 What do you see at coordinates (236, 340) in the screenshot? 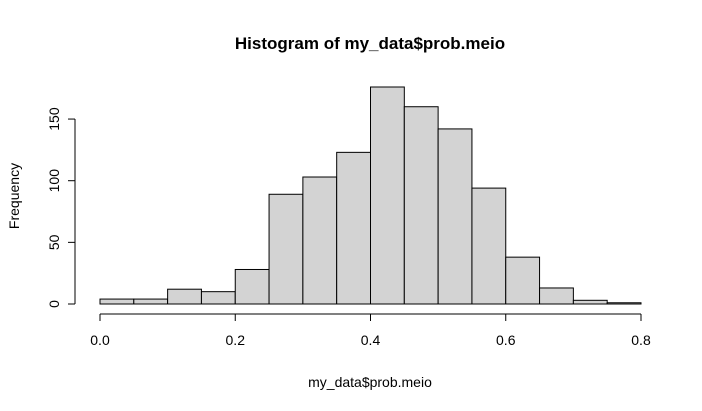
I see `x-tick-label: 0.2` at bounding box center [236, 340].